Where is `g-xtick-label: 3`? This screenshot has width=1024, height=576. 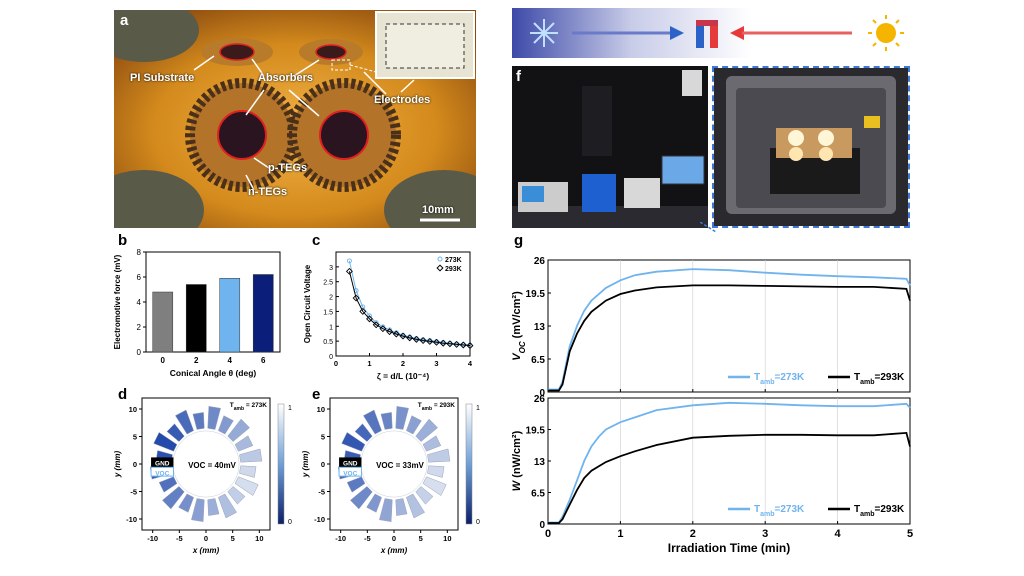 g-xtick-label: 3 is located at coordinates (765, 534).